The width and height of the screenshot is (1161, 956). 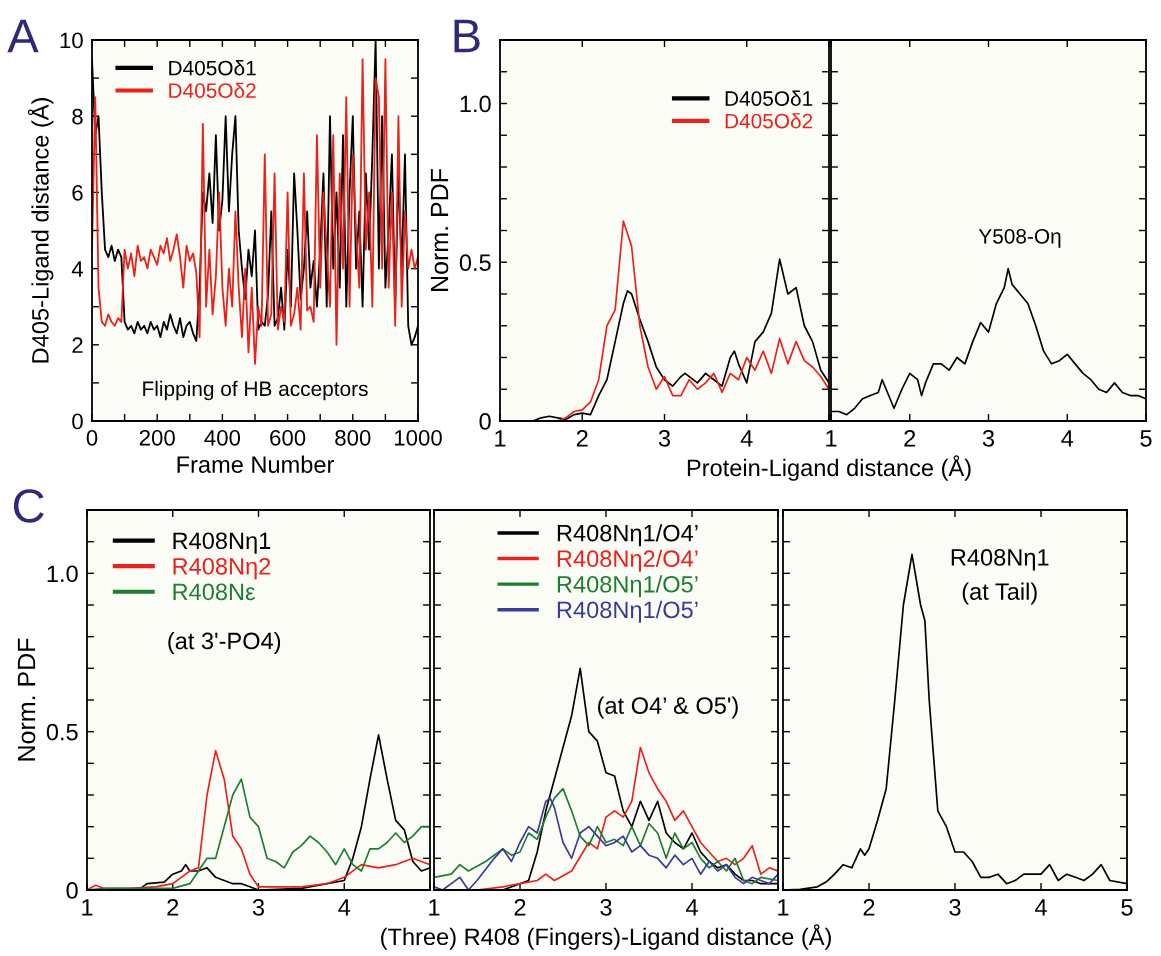 What do you see at coordinates (92, 437) in the screenshot?
I see `x-tick-label: 0` at bounding box center [92, 437].